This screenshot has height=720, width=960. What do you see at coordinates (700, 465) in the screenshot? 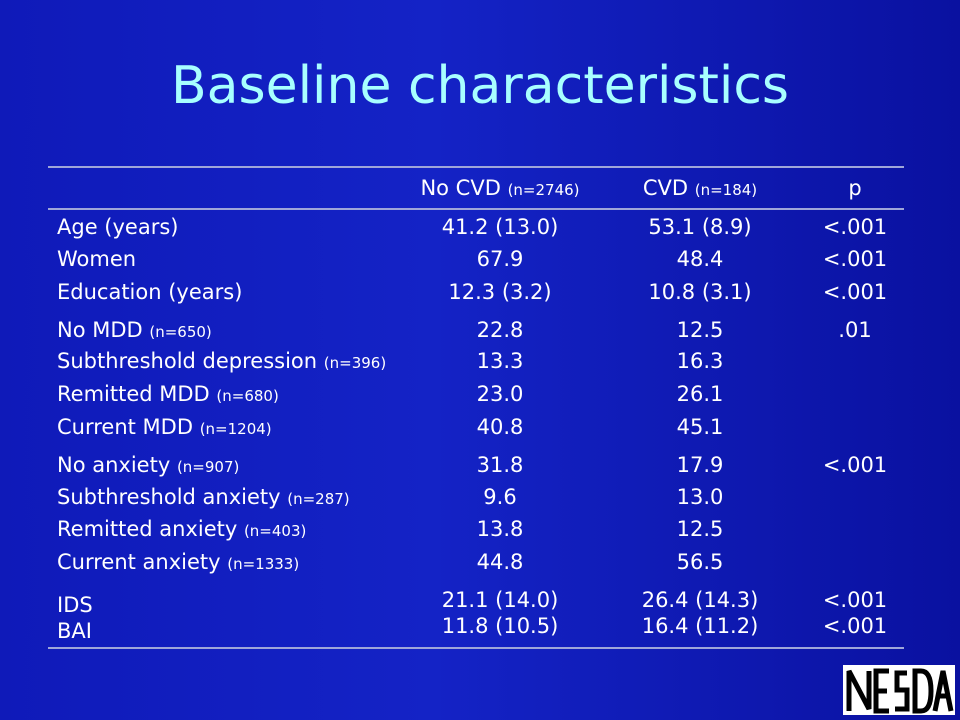
I see `cvd-value: 17.9` at bounding box center [700, 465].